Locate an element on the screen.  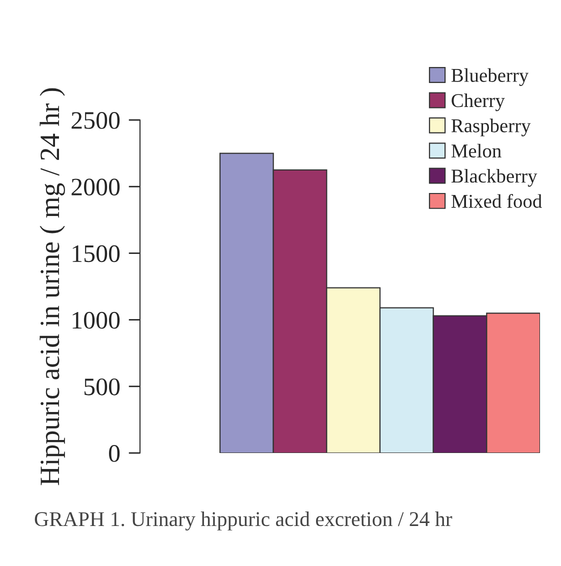
legend-label: Blackberry is located at coordinates (494, 178).